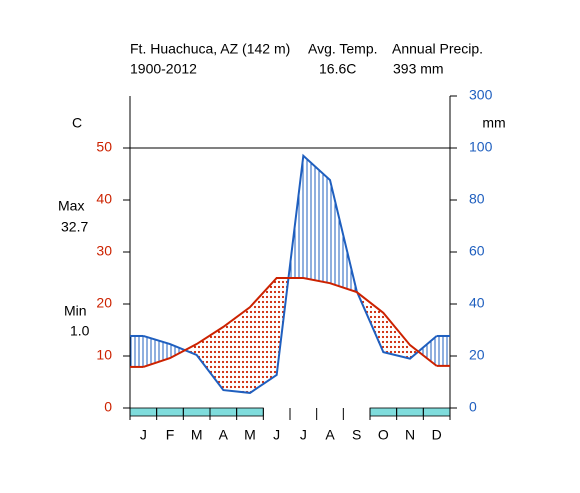 Image resolution: width=580 pixels, height=493 pixels. What do you see at coordinates (75, 311) in the screenshot?
I see `min-label: Min` at bounding box center [75, 311].